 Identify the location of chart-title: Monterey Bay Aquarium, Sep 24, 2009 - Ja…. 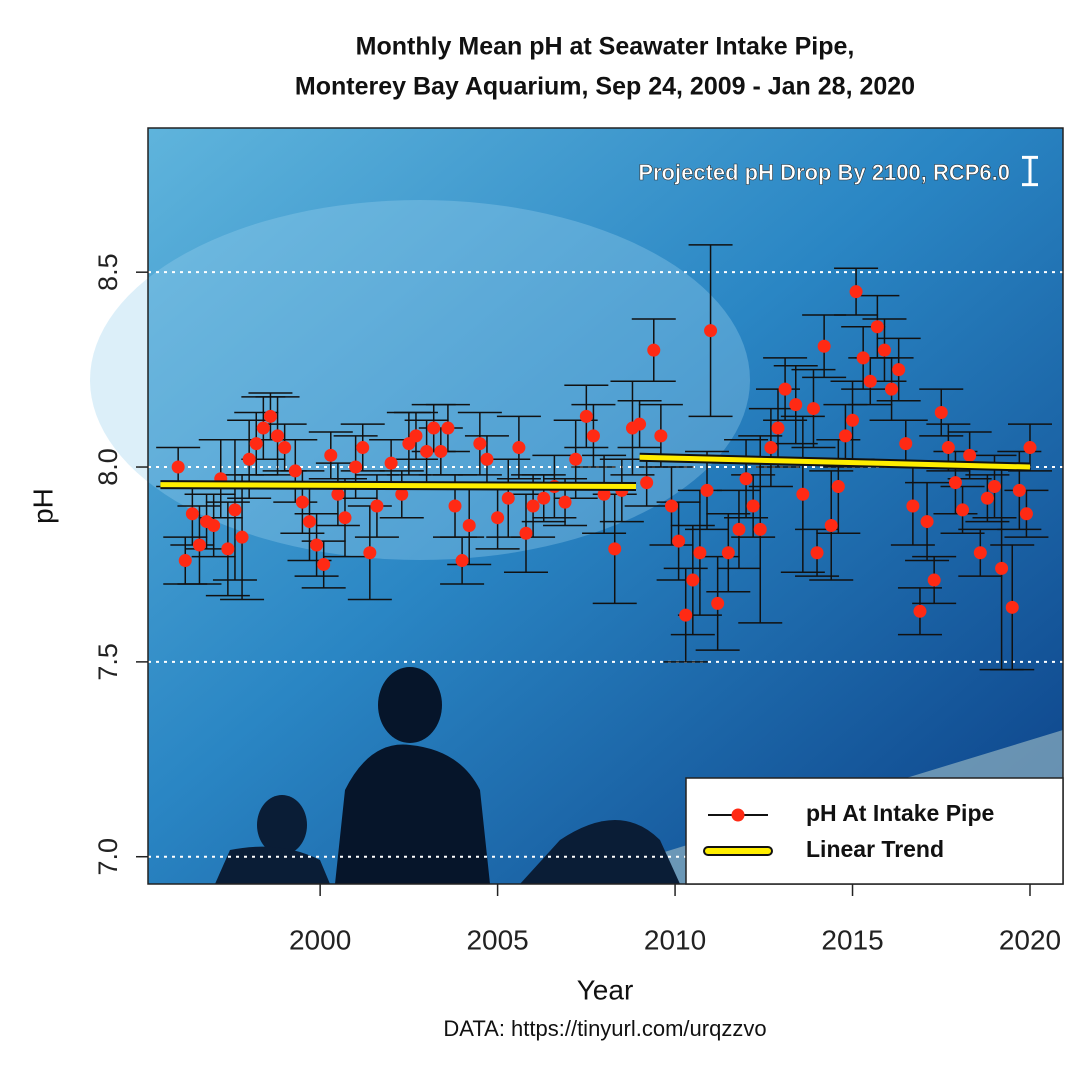
(605, 87).